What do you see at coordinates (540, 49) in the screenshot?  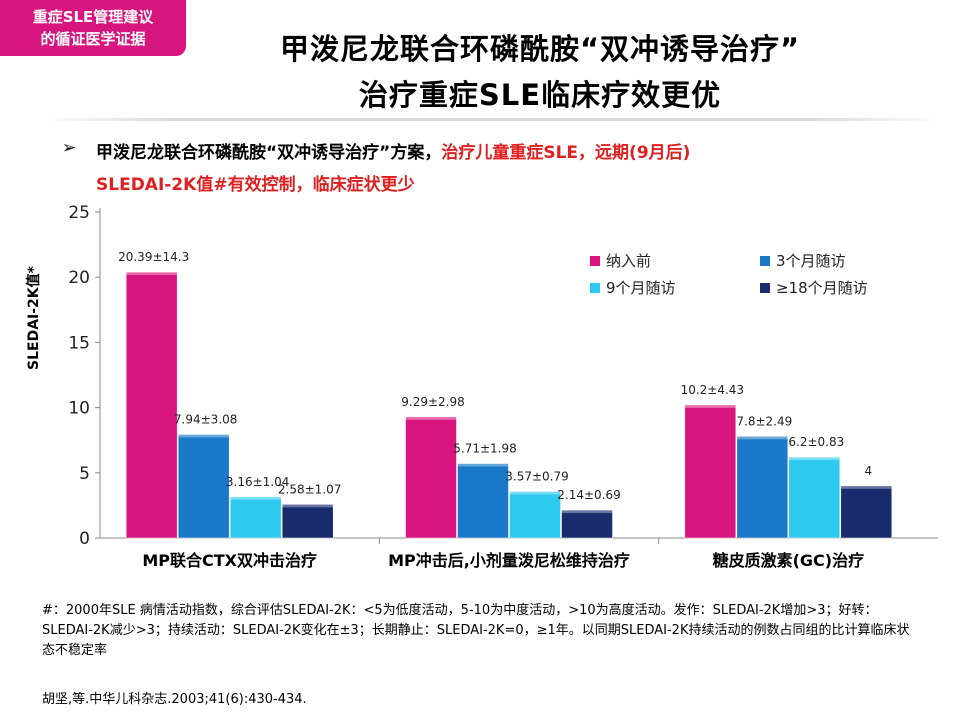 I see `slide-title-line-1: 甲泼尼龙联合环磷酰胺“双冲诱导治疗”` at bounding box center [540, 49].